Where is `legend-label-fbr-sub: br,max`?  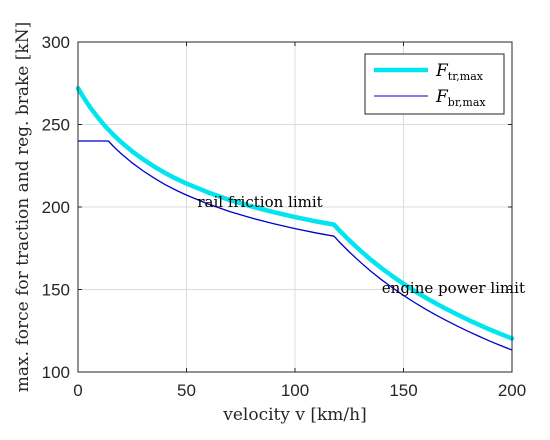 legend-label-fbr-sub: br,max is located at coordinates (467, 102).